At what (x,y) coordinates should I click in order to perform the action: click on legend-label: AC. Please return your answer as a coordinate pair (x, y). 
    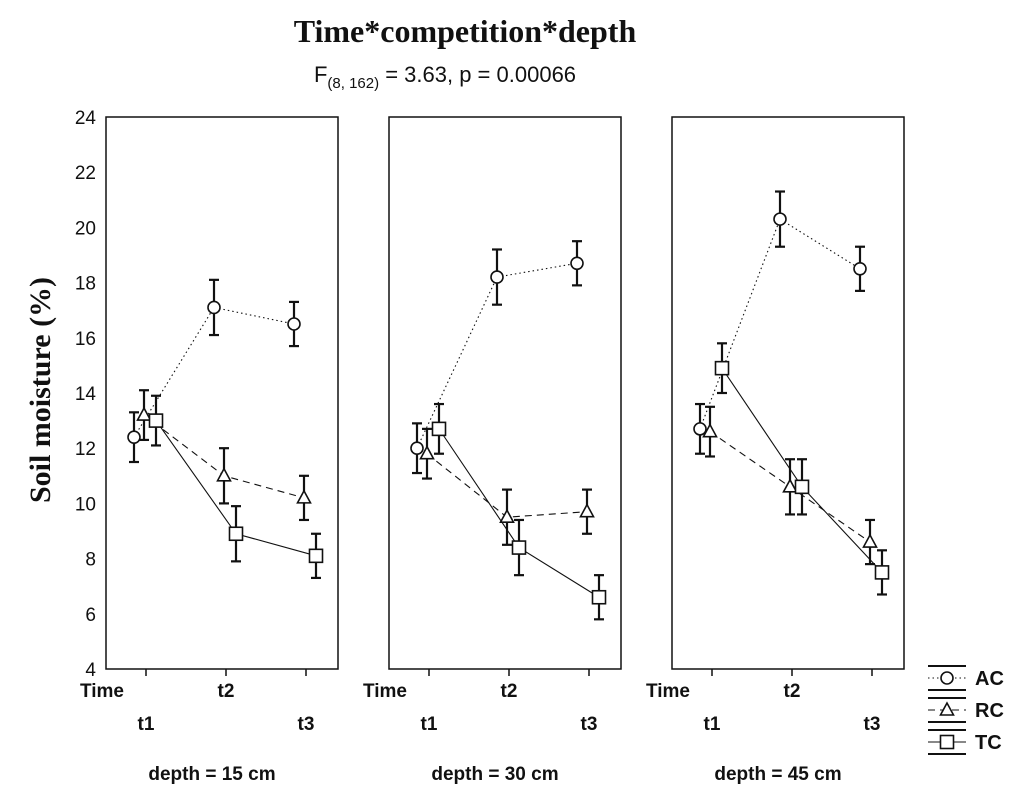
    Looking at the image, I should click on (989, 679).